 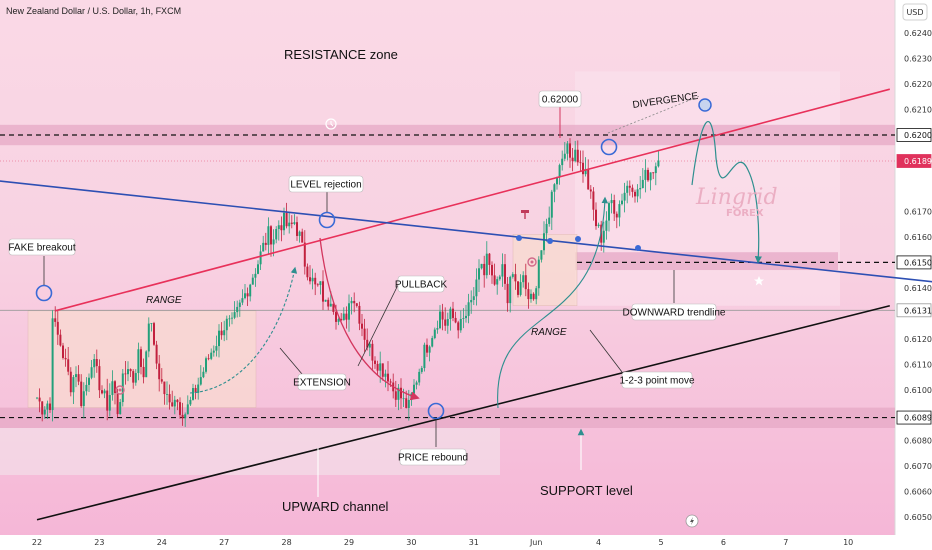 What do you see at coordinates (436, 411) in the screenshot?
I see `price-rebound-circle` at bounding box center [436, 411].